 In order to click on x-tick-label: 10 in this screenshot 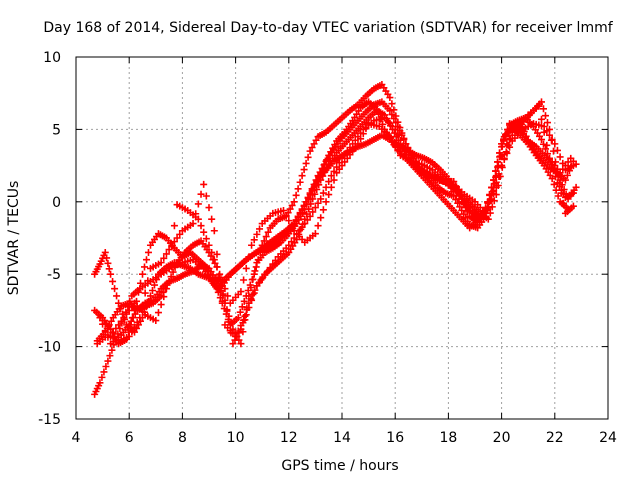, I will do `click(236, 438)`.